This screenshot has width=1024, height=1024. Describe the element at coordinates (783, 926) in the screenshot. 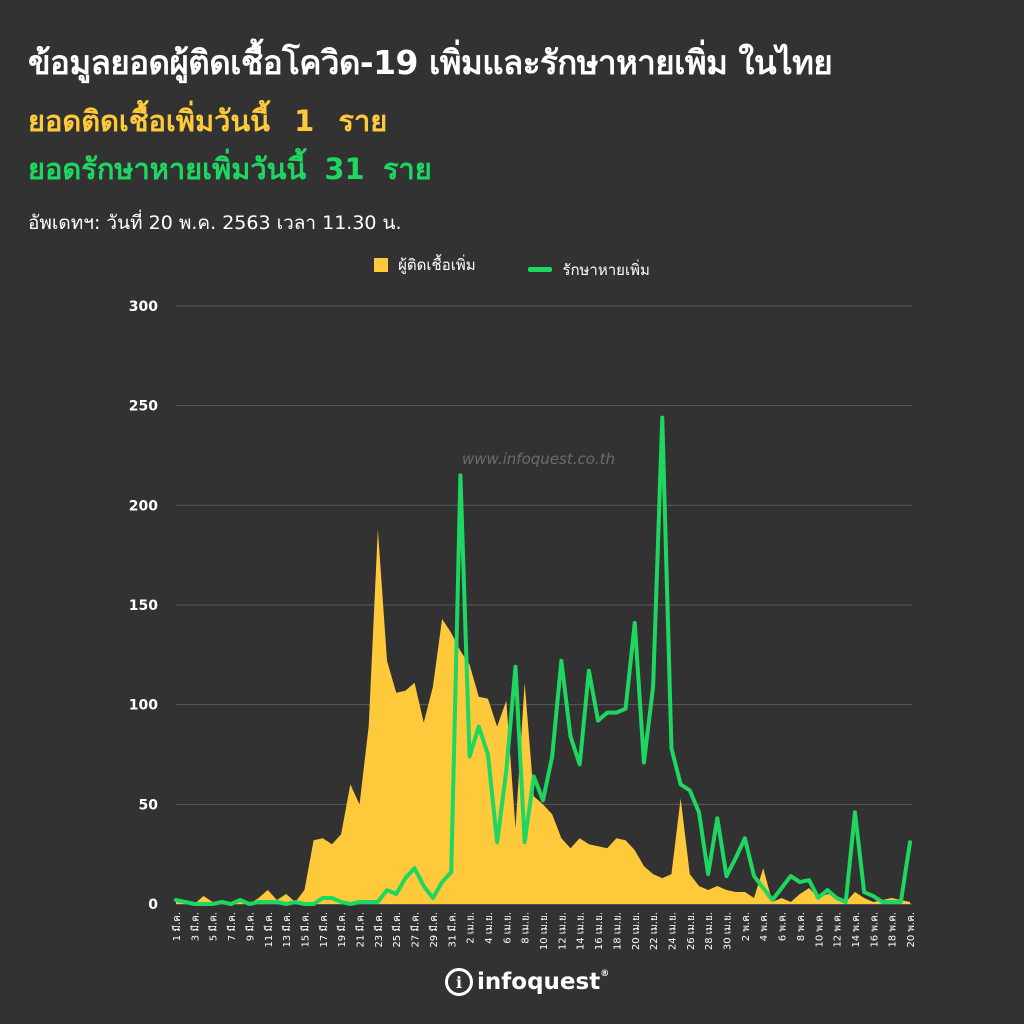

I see `x-tick-label: 6 พ.ค.` at that location.